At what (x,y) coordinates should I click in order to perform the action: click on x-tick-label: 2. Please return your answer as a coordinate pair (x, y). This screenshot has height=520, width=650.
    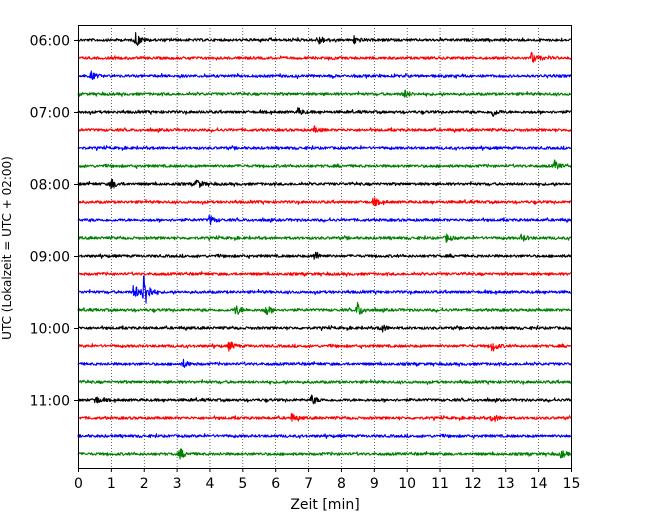
    Looking at the image, I should click on (144, 484).